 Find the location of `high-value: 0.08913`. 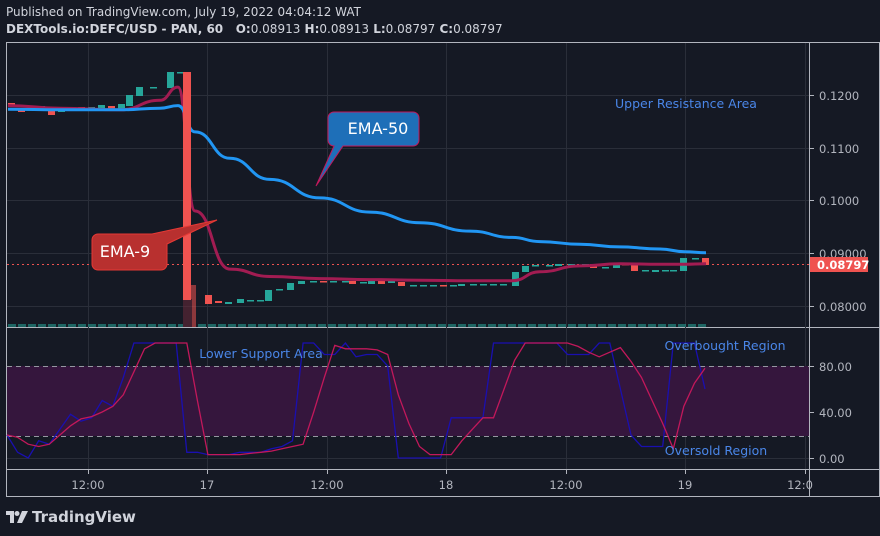

high-value: 0.08913 is located at coordinates (344, 29).